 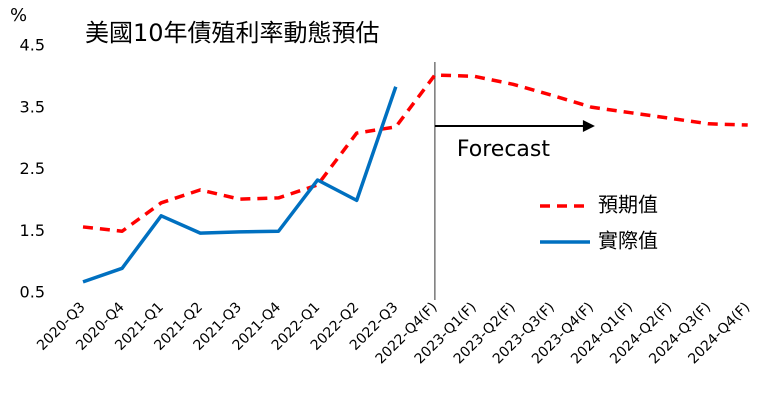 What do you see at coordinates (32, 292) in the screenshot?
I see `y-tick-label: 0.5` at bounding box center [32, 292].